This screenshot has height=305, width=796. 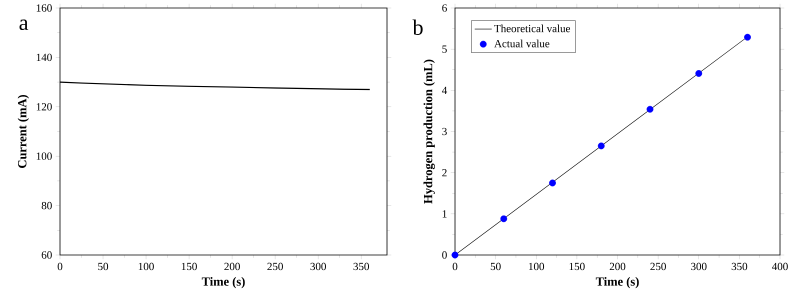 What do you see at coordinates (532, 28) in the screenshot?
I see `legend-label: Theoretical value` at bounding box center [532, 28].